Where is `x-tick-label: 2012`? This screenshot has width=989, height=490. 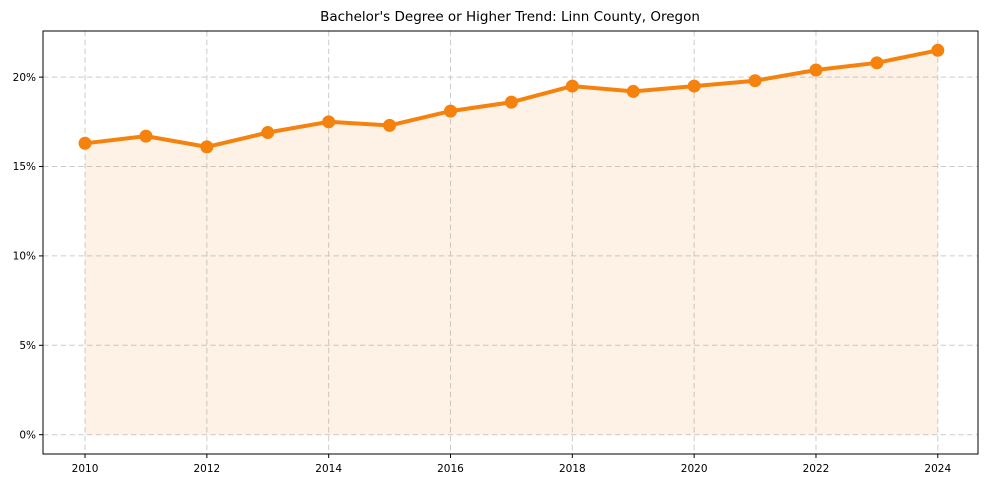 x-tick-label: 2012 is located at coordinates (206, 469).